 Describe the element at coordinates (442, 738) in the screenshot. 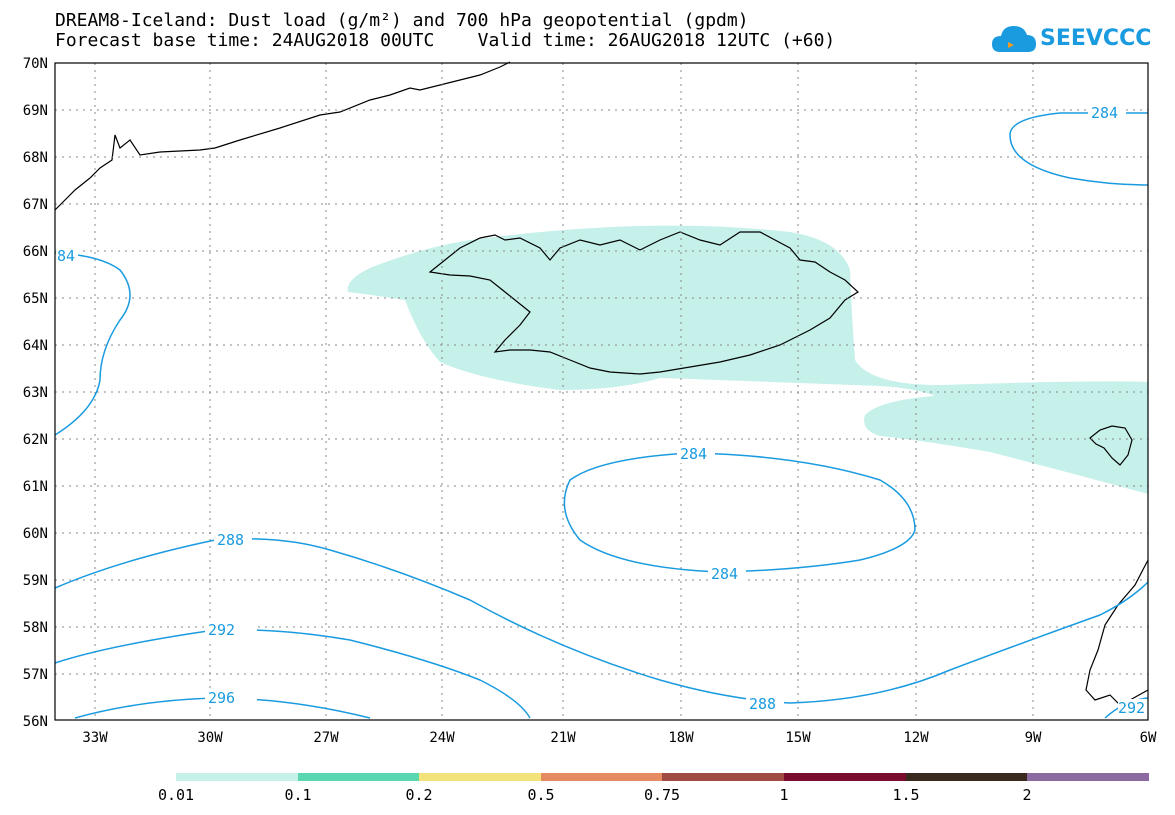

I see `lon-label: 24W` at that location.